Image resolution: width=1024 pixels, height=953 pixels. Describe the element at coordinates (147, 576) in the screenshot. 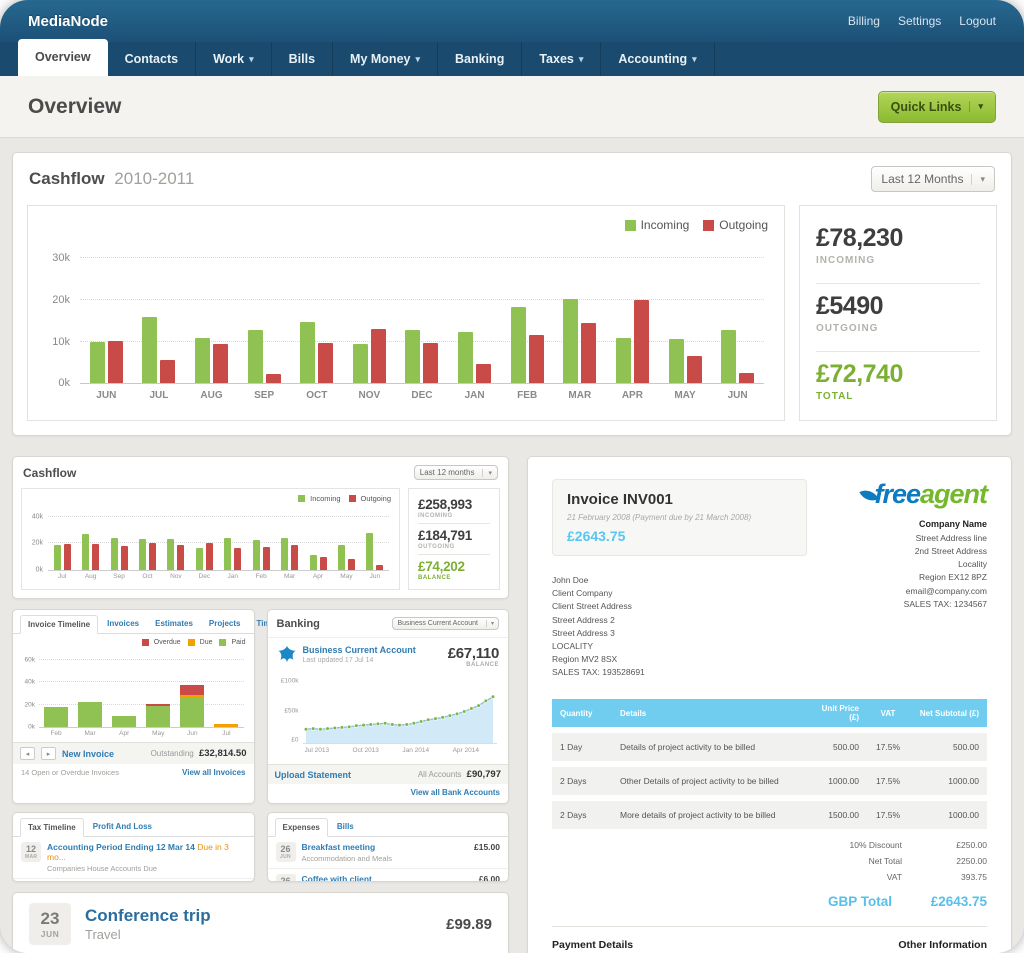

I see `x-axis-label: Oct` at that location.